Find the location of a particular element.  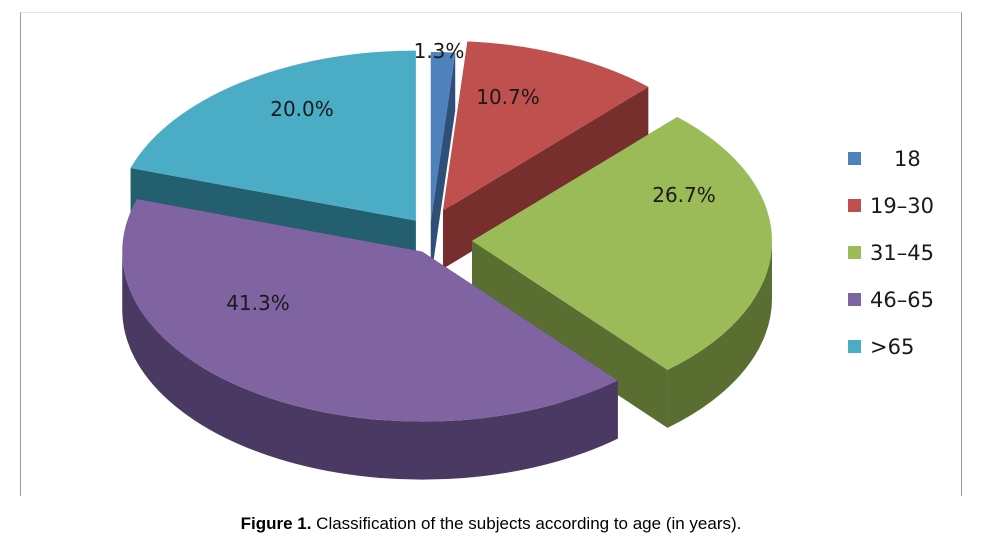

slice-label-2: 26.7% is located at coordinates (684, 195).